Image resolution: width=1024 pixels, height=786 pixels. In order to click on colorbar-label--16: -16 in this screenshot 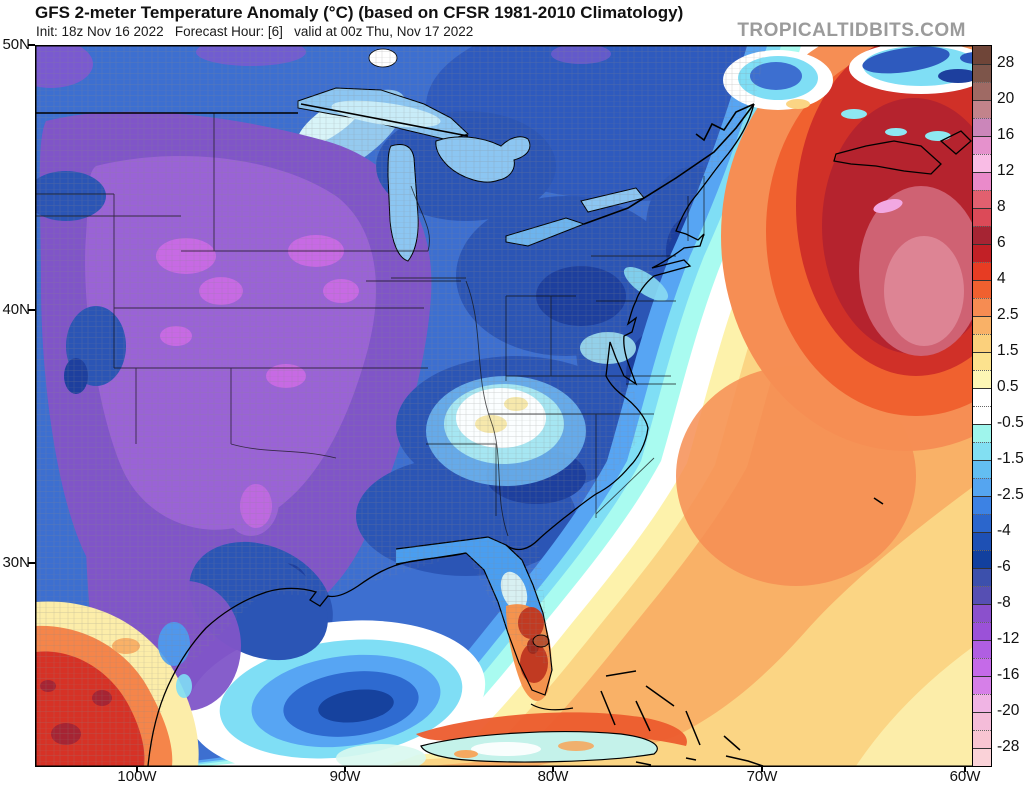, I will do `click(1008, 674)`.